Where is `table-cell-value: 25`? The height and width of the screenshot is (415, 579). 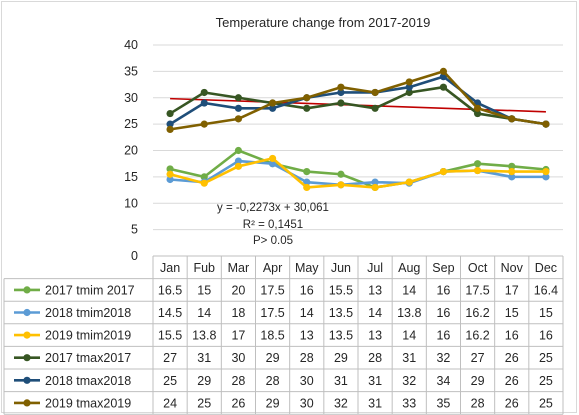 table-cell-value: 25 is located at coordinates (546, 381).